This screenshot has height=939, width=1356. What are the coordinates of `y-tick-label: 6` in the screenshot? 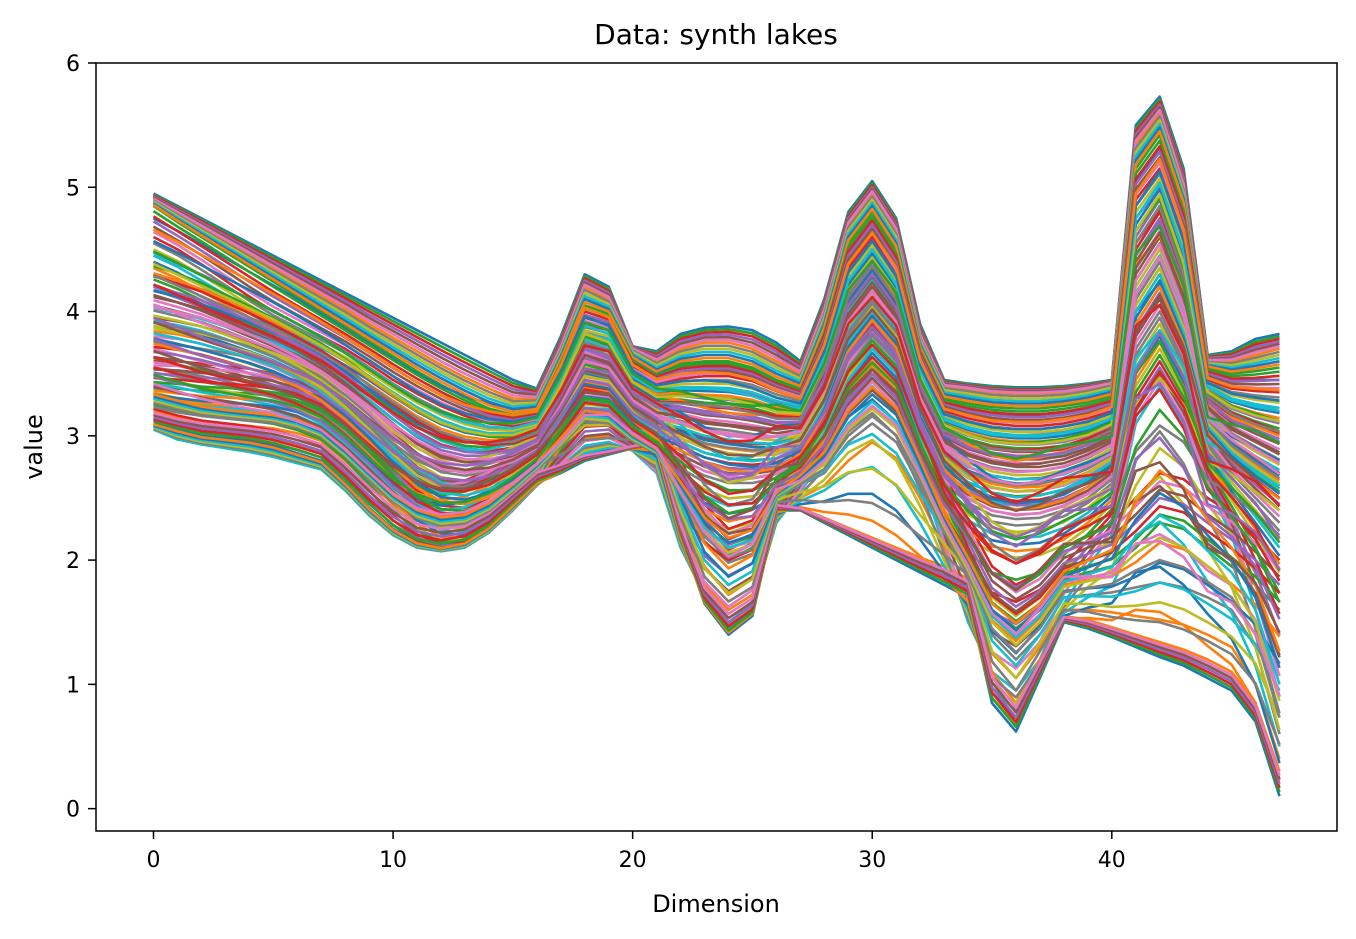 It's located at (73, 64).